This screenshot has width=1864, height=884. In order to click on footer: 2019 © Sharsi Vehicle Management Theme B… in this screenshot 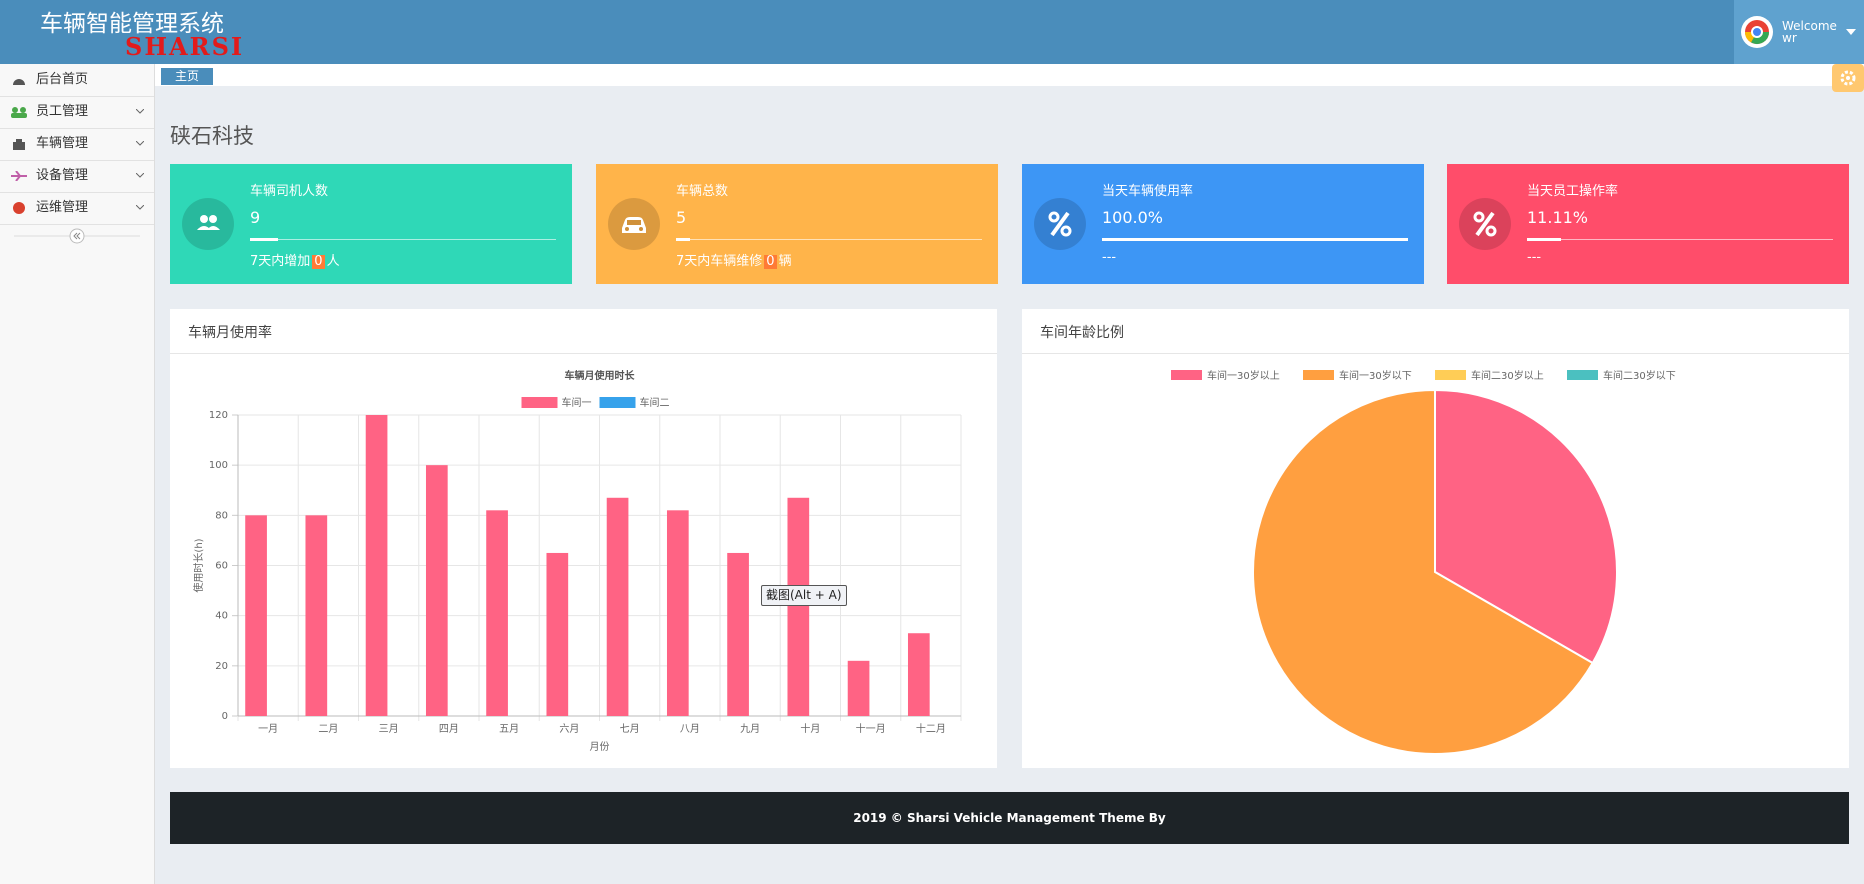, I will do `click(1009, 818)`.